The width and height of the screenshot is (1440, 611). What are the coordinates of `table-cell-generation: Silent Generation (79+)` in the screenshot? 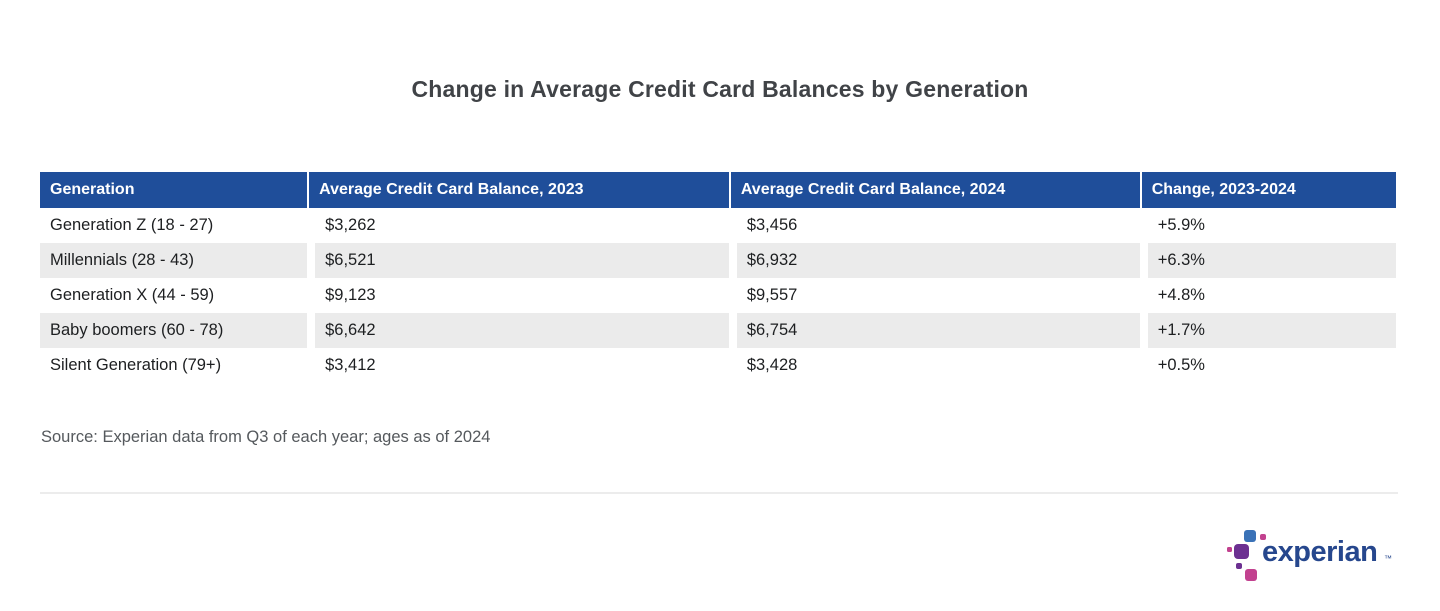 It's located at (174, 365).